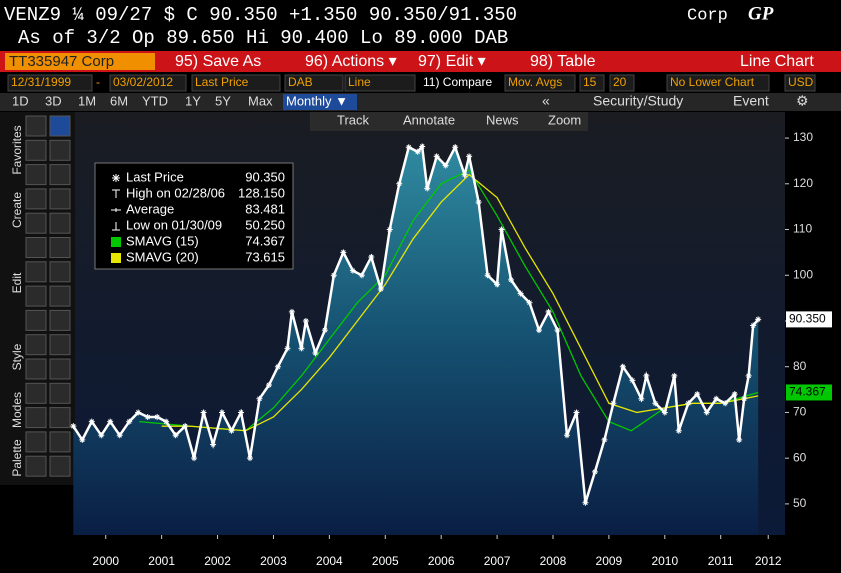 The height and width of the screenshot is (573, 841). I want to click on legend-value: 50.250, so click(265, 224).